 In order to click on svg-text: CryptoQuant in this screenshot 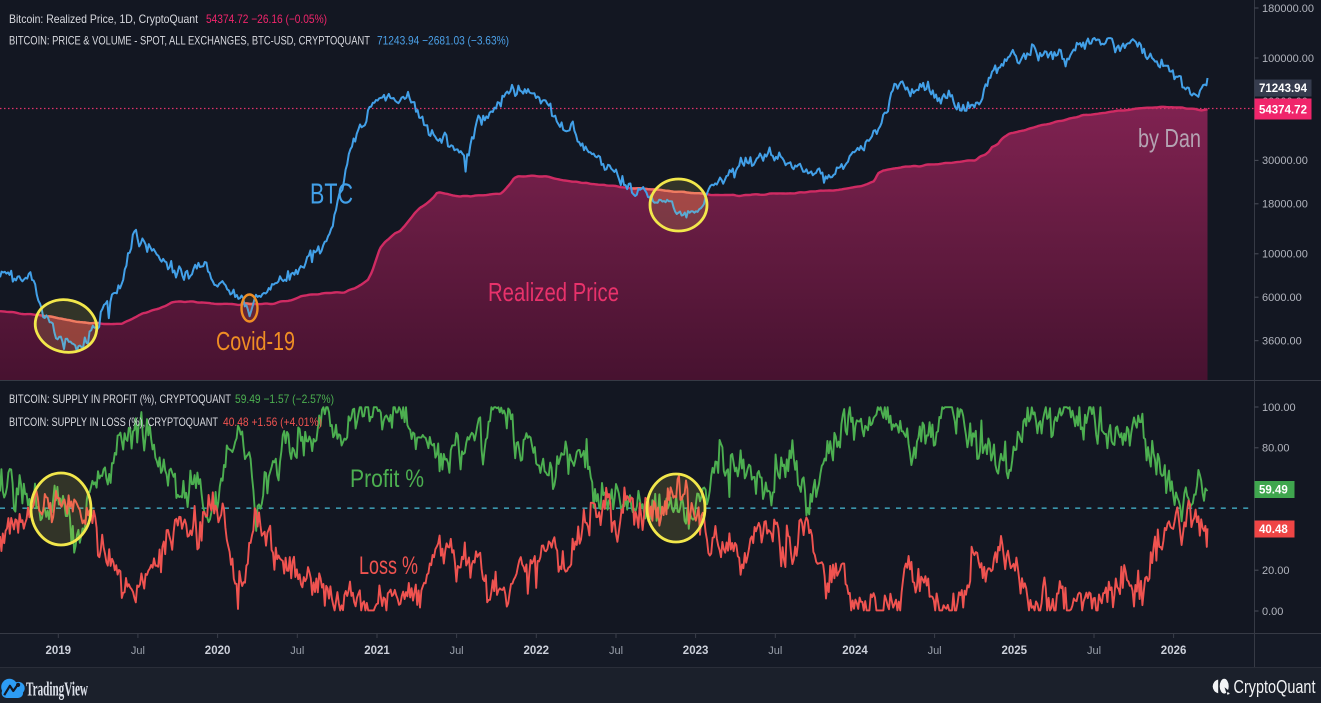, I will do `click(1275, 687)`.